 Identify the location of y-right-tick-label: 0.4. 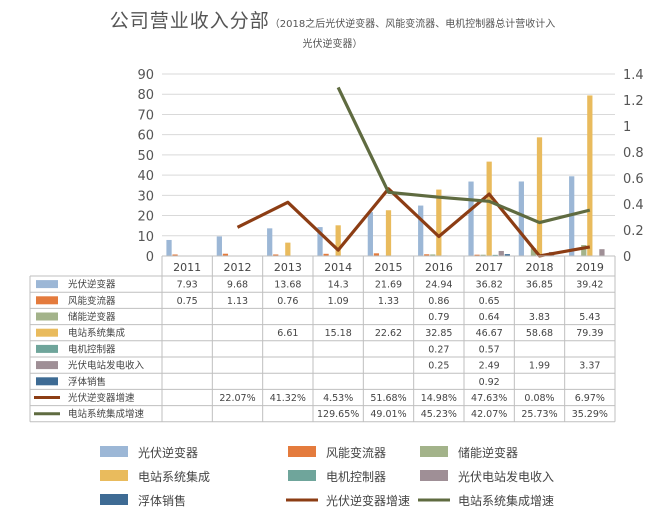
(633, 205).